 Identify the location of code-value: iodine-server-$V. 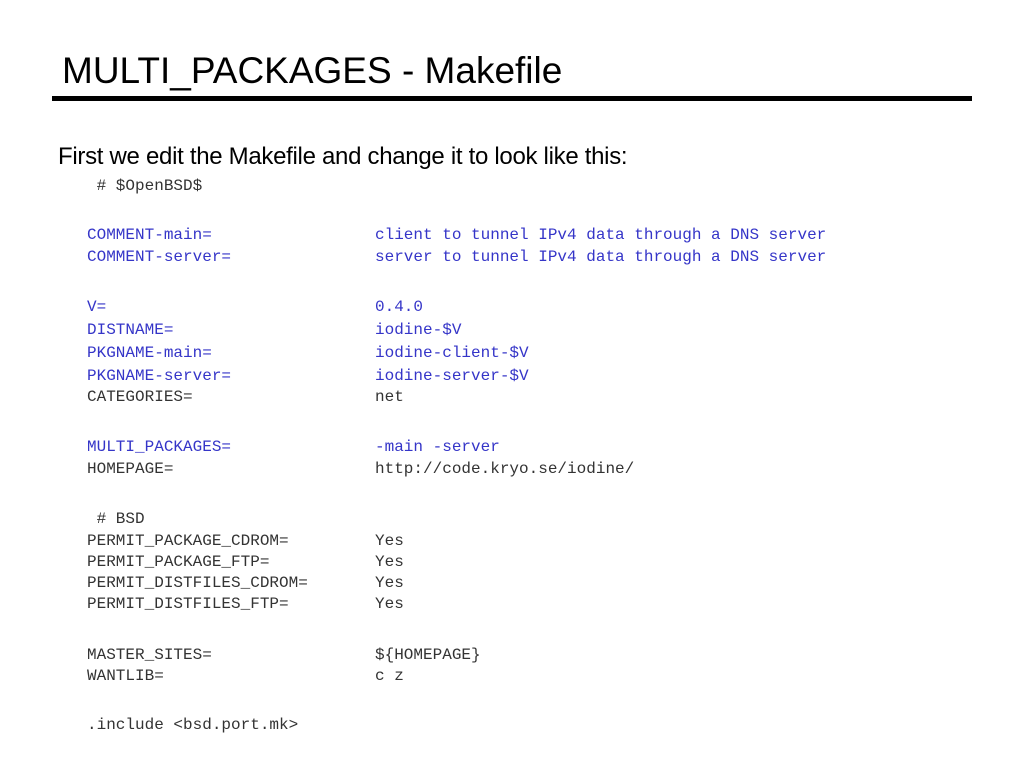
(452, 376).